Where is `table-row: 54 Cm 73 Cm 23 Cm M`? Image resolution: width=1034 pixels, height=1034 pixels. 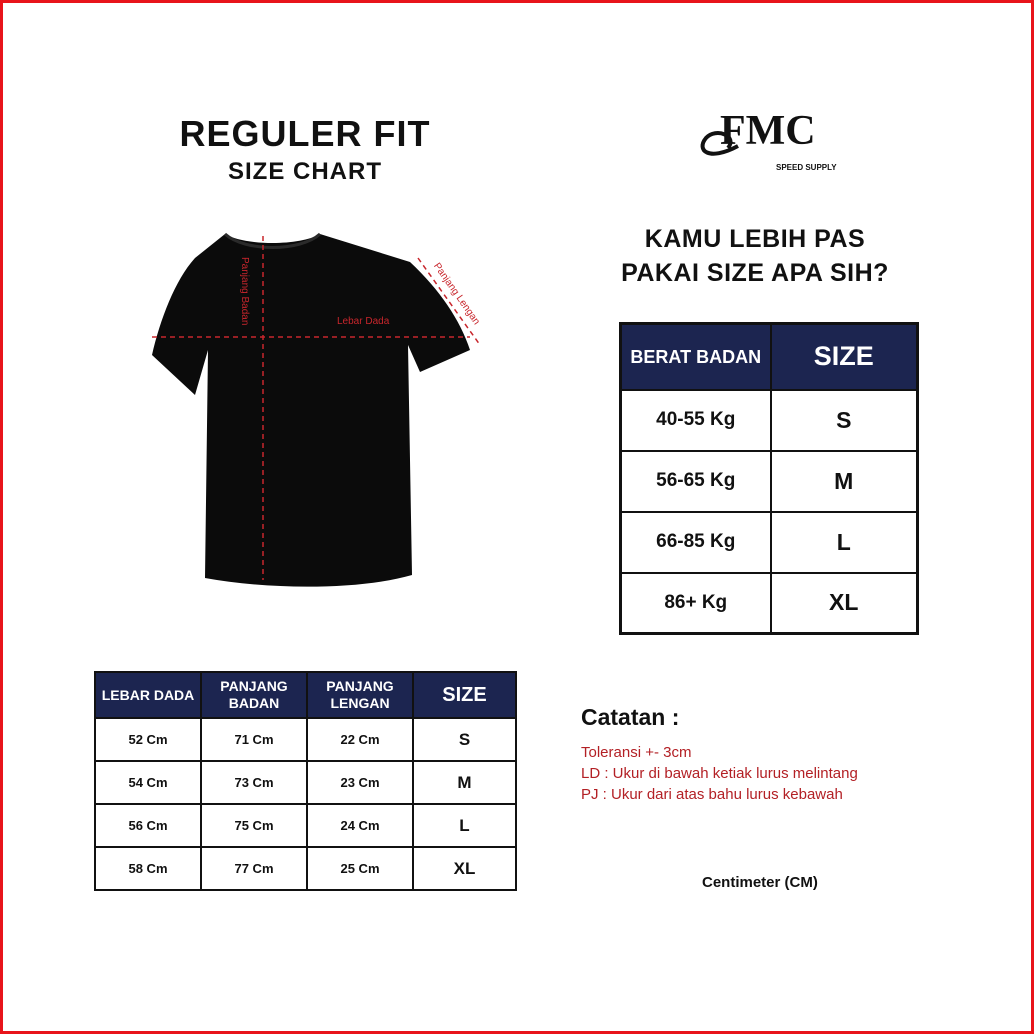
table-row: 54 Cm 73 Cm 23 Cm M is located at coordinates (305, 782).